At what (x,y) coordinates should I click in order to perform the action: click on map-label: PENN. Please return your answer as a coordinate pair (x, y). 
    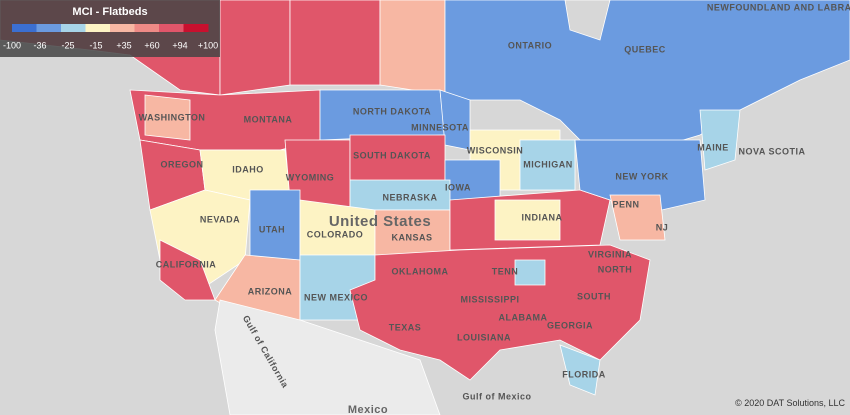
    Looking at the image, I should click on (625, 204).